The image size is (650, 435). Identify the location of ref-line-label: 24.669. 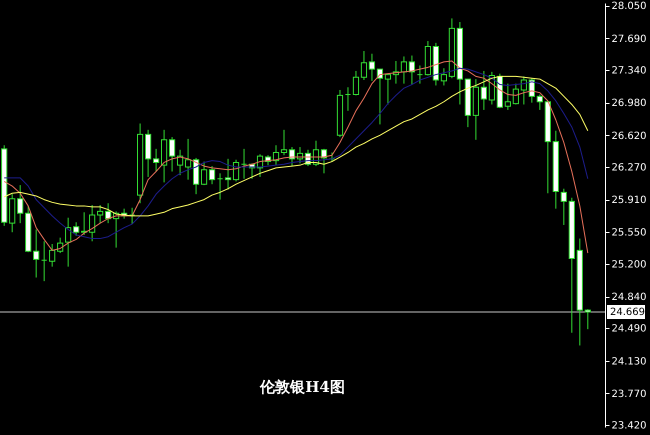
(627, 312).